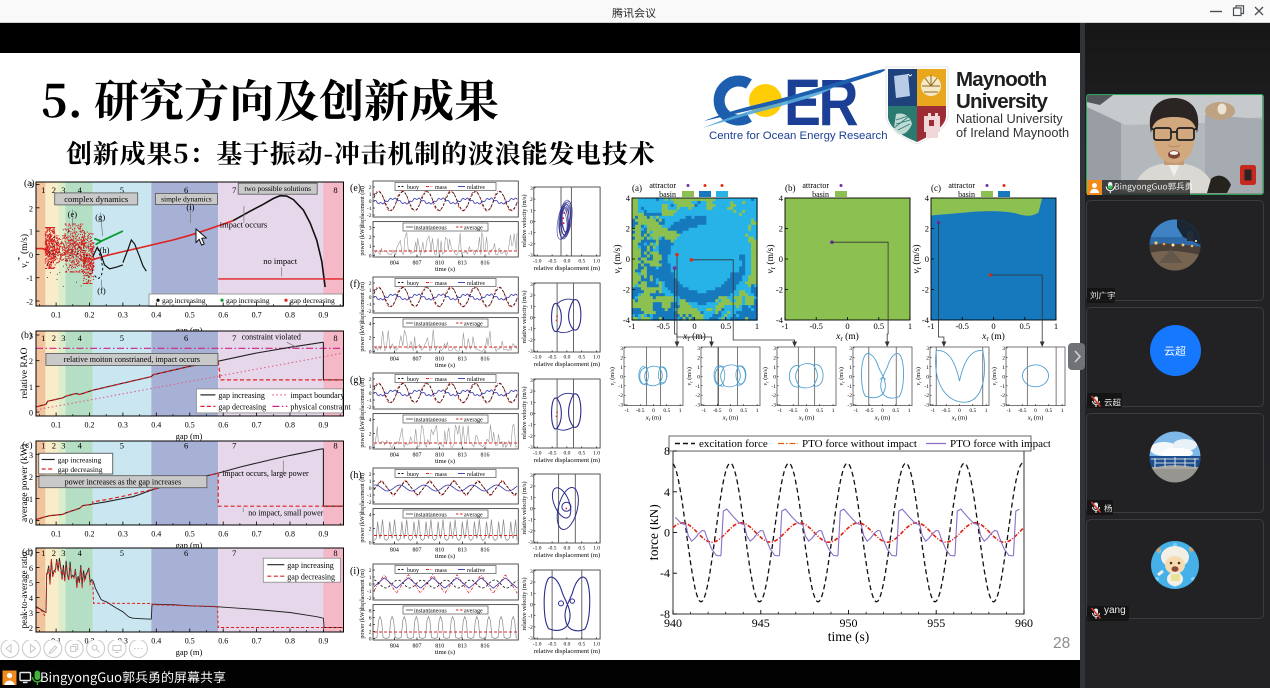  What do you see at coordinates (430, 420) in the screenshot?
I see `svg-text: instantaneous` at bounding box center [430, 420].